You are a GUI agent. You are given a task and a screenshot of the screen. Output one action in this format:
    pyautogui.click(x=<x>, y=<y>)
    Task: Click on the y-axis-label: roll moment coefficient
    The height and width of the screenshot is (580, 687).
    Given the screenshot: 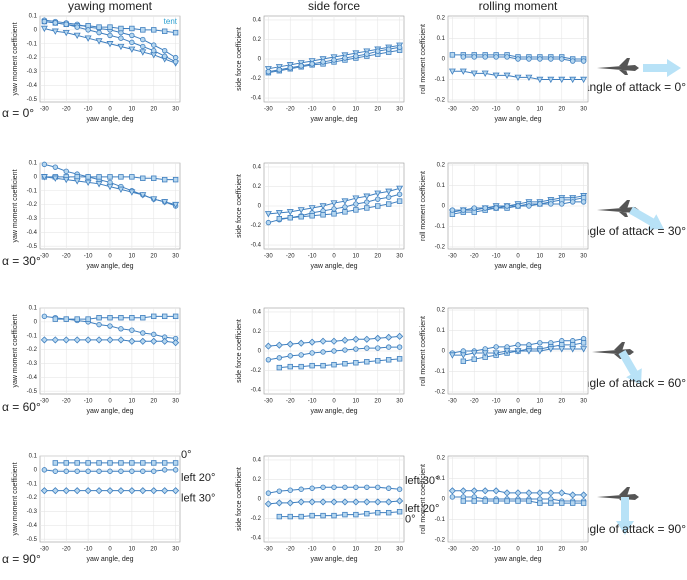 What is the action you would take?
    pyautogui.click(x=423, y=351)
    